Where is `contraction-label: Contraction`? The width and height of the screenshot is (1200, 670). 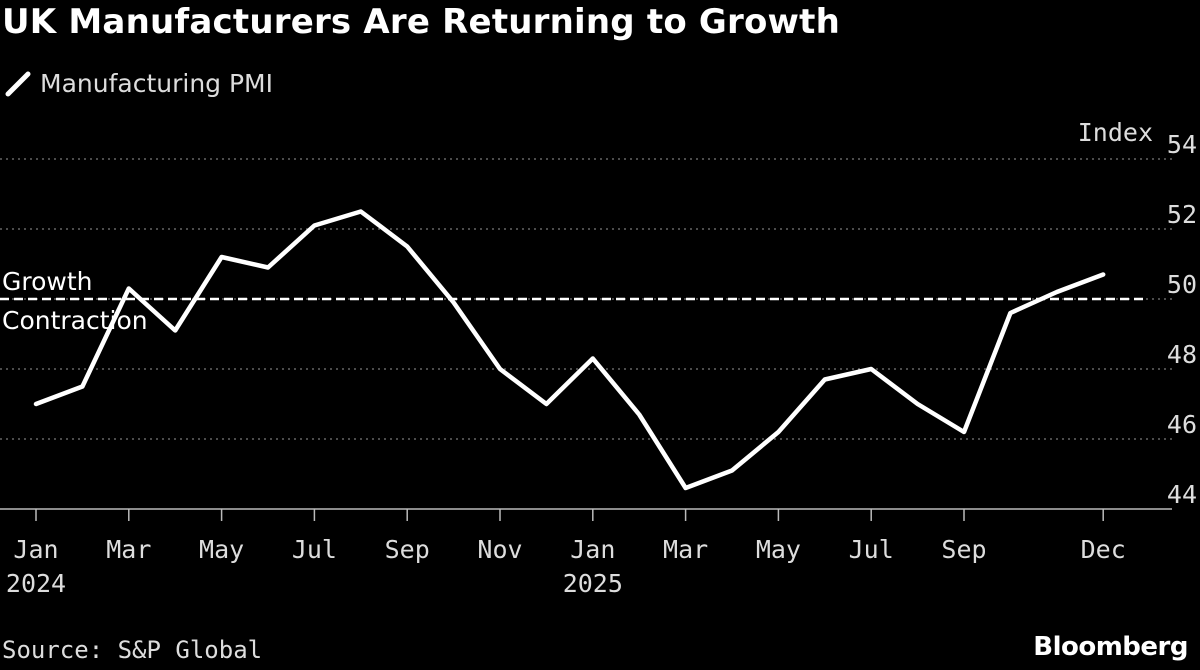 contraction-label: Contraction is located at coordinates (75, 320).